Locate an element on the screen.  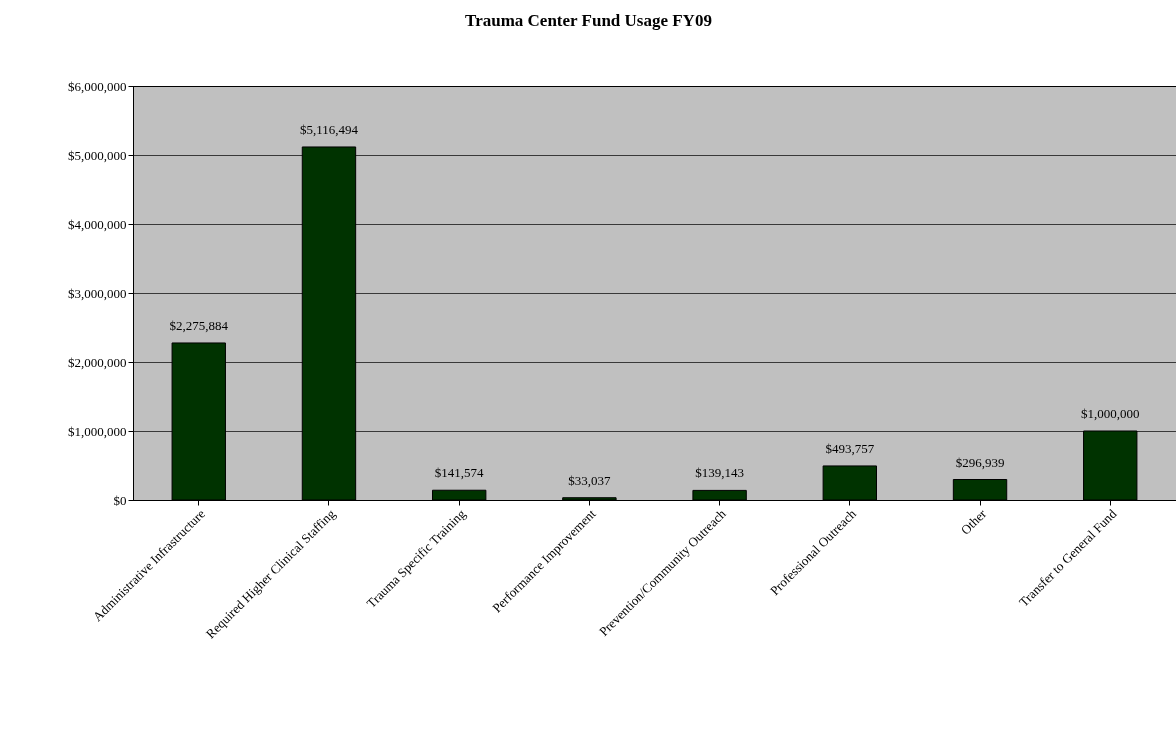
chart-title: Trauma Center Fund Usage FY09 is located at coordinates (588, 20).